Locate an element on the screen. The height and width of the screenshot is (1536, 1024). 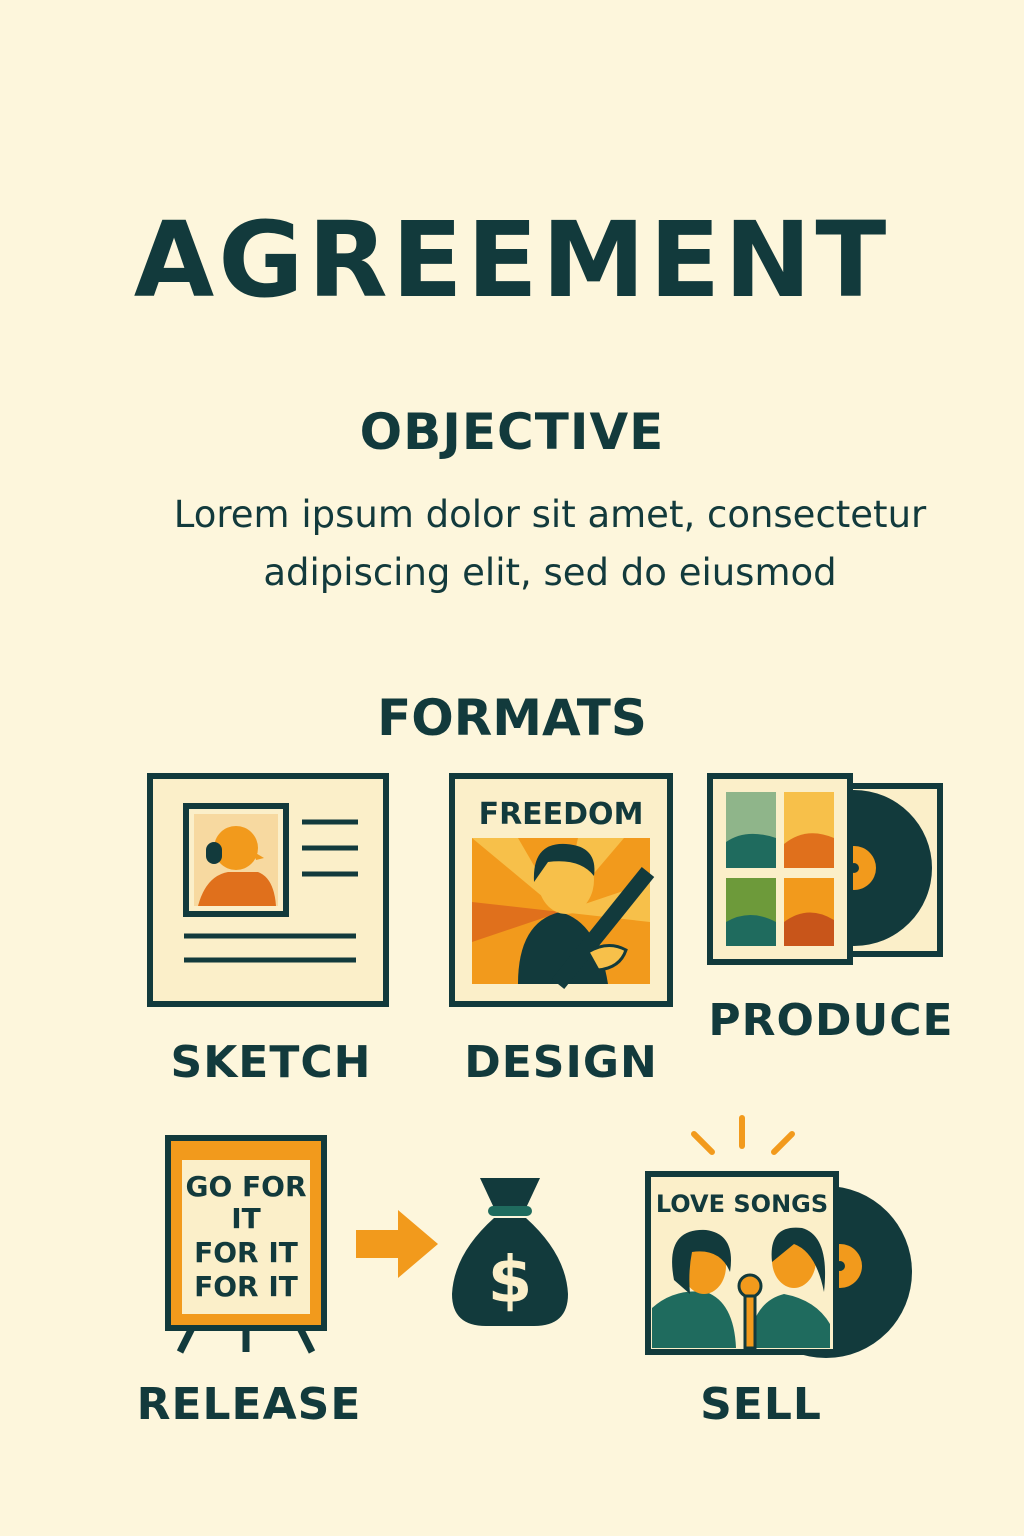
objective-line-2: adipiscing elit, sed do eiusmod is located at coordinates (550, 572).